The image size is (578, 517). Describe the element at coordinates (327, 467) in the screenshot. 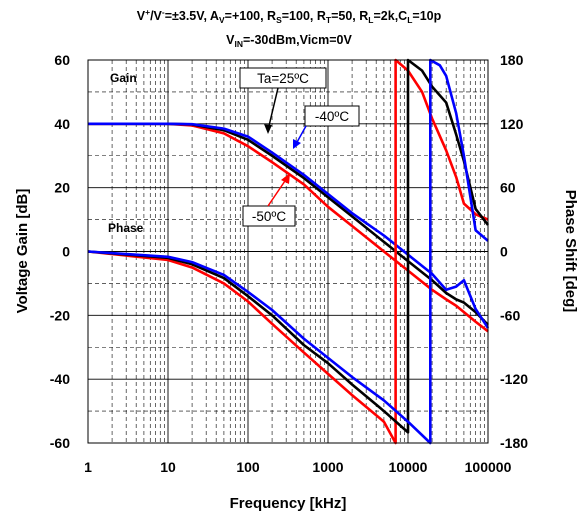

I see `x-tick-label: 1000` at that location.